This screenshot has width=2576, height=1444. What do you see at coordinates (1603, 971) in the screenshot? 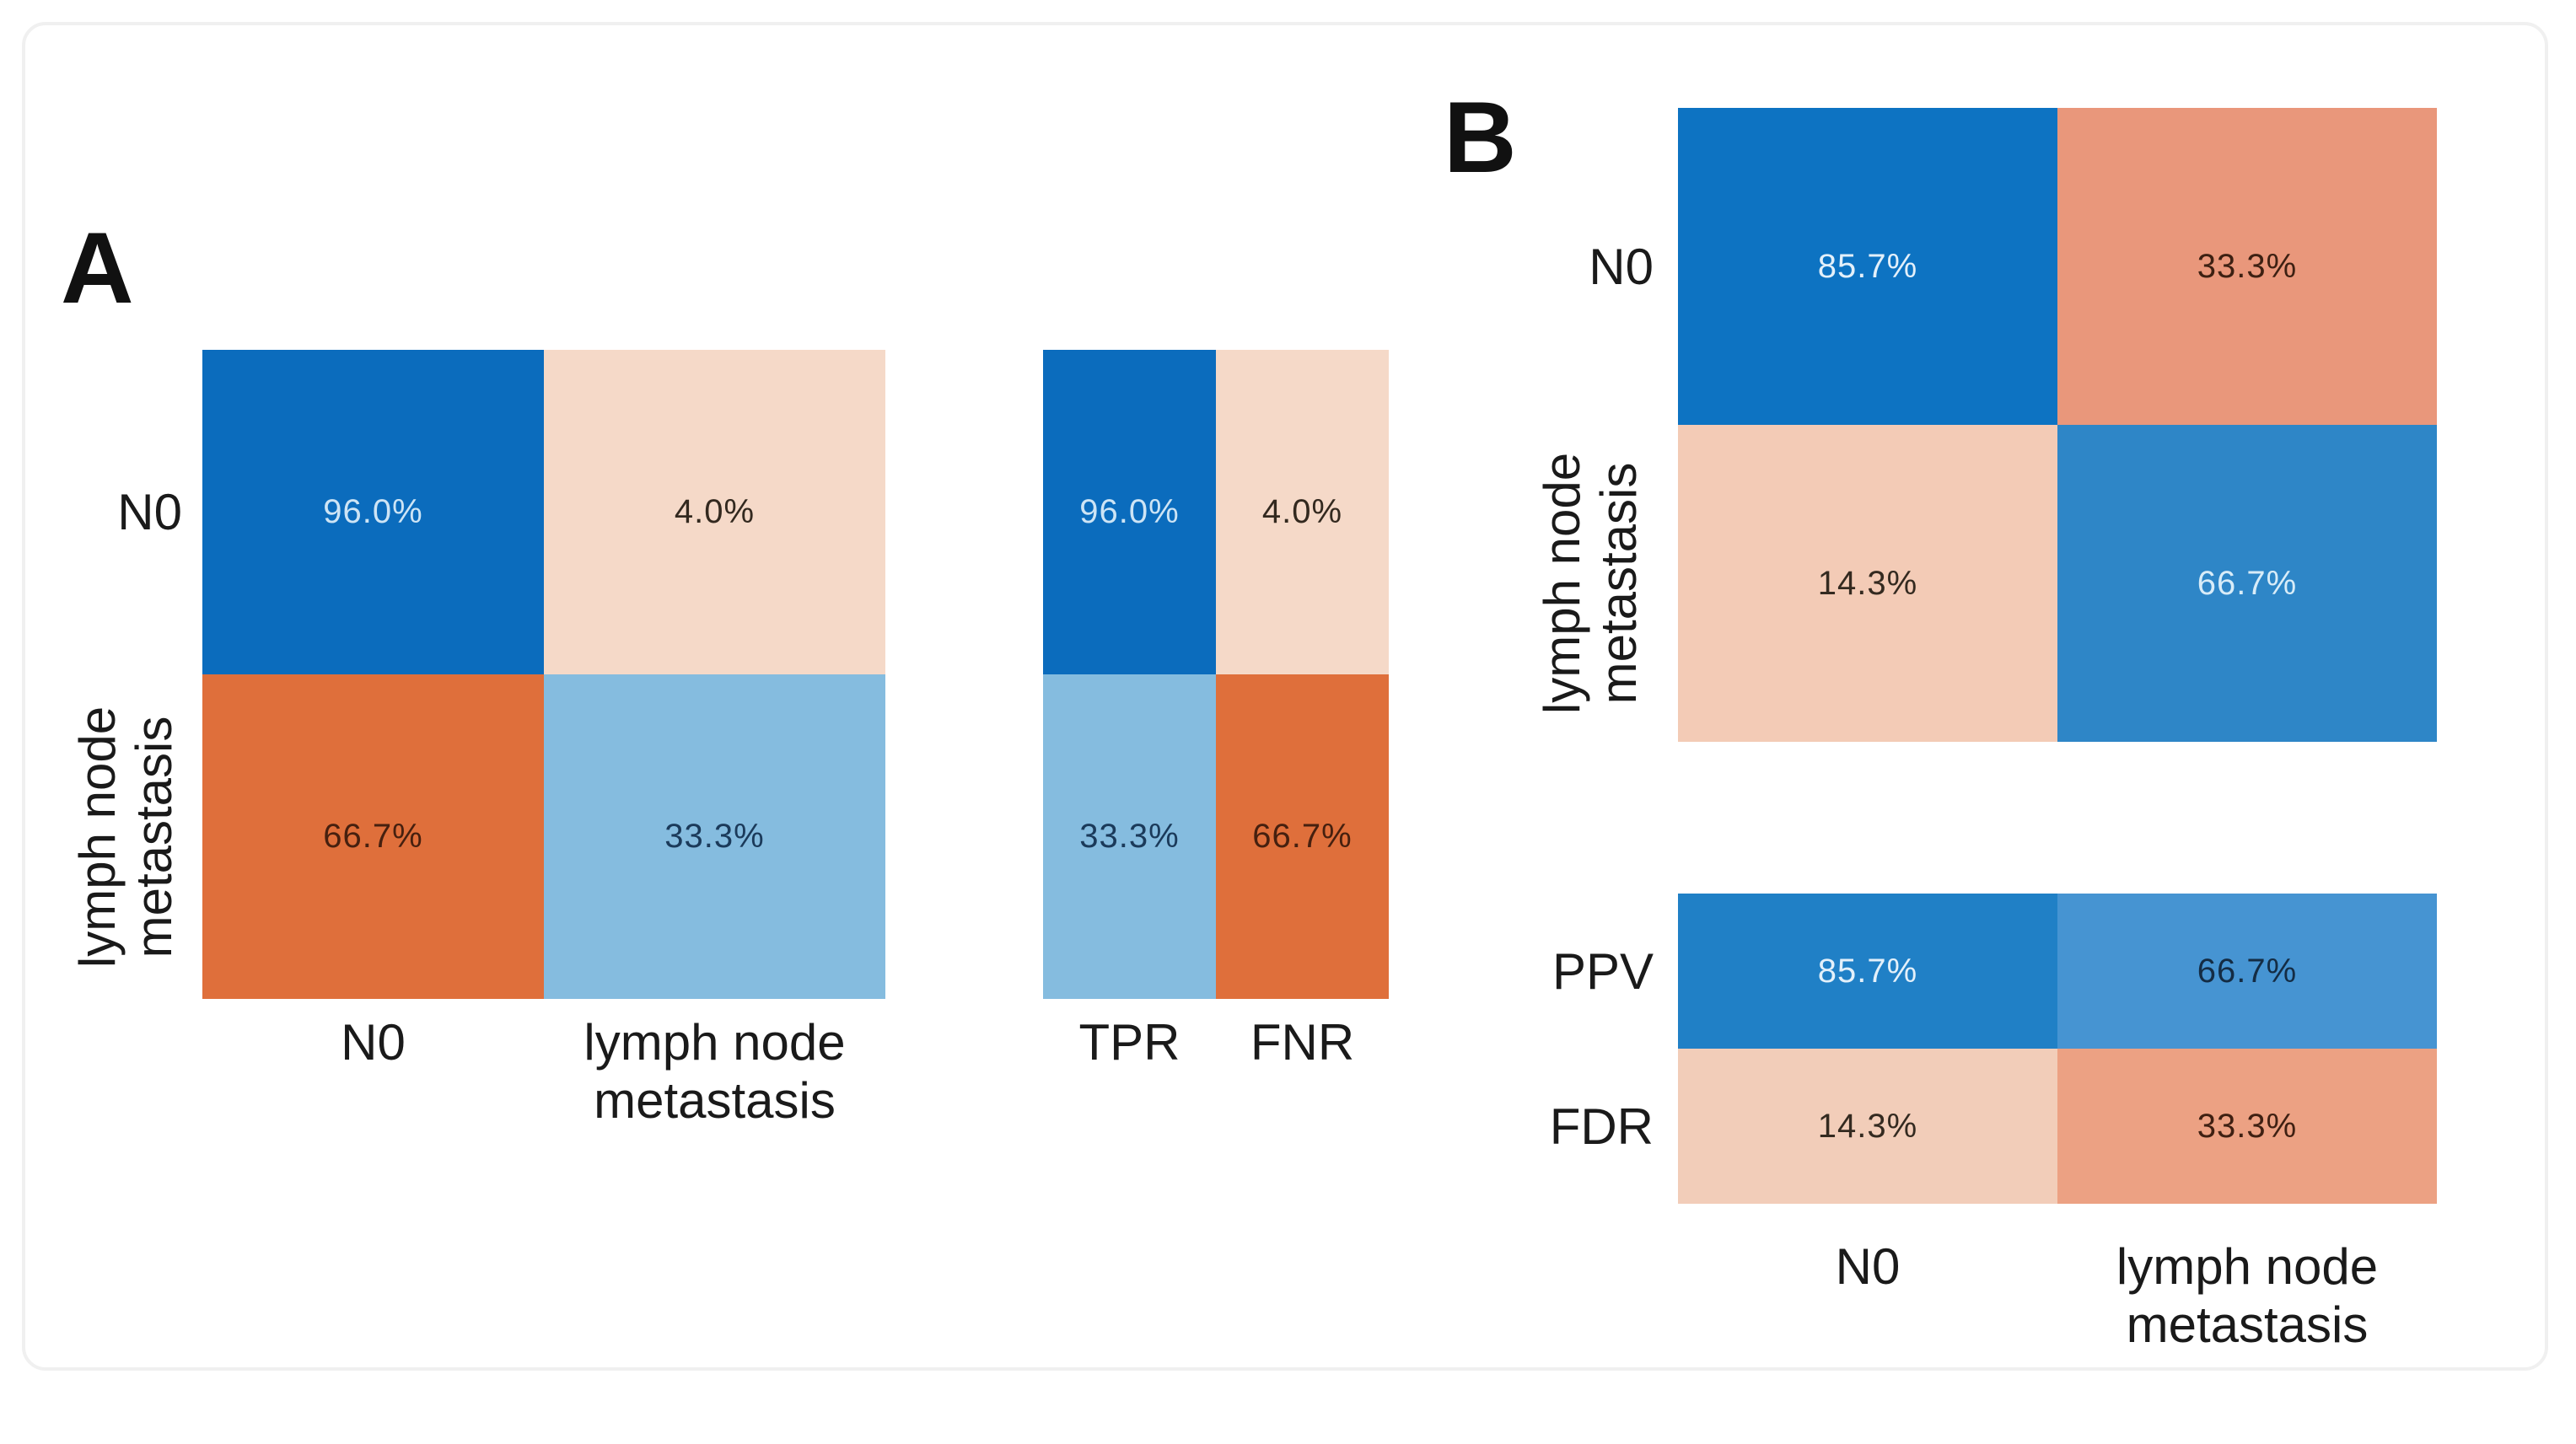
I see `rate-b-row-label-ppv: PPV` at bounding box center [1603, 971].